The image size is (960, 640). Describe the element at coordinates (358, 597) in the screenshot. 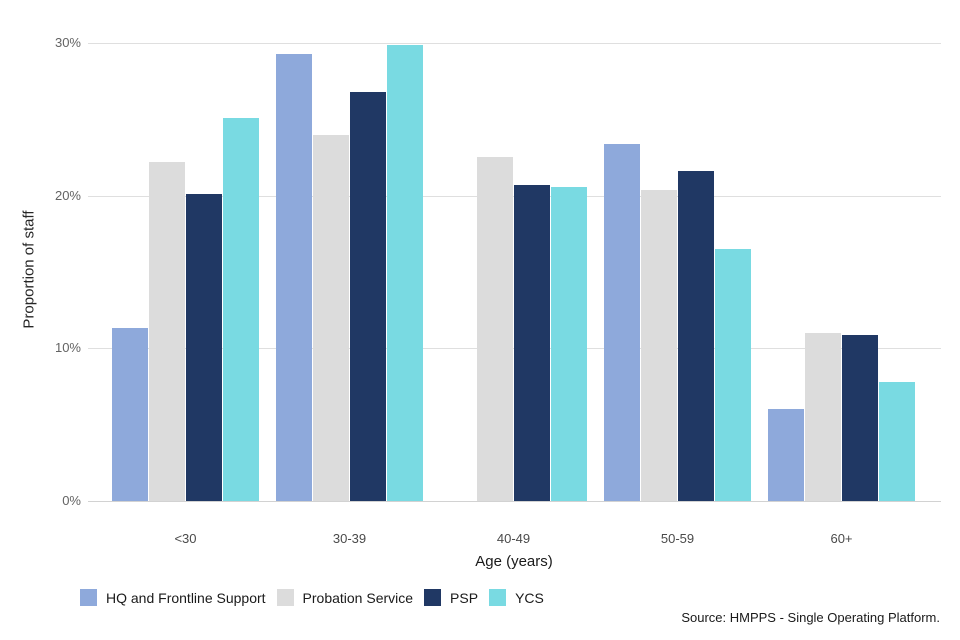

I see `legend-label: Probation Service` at that location.